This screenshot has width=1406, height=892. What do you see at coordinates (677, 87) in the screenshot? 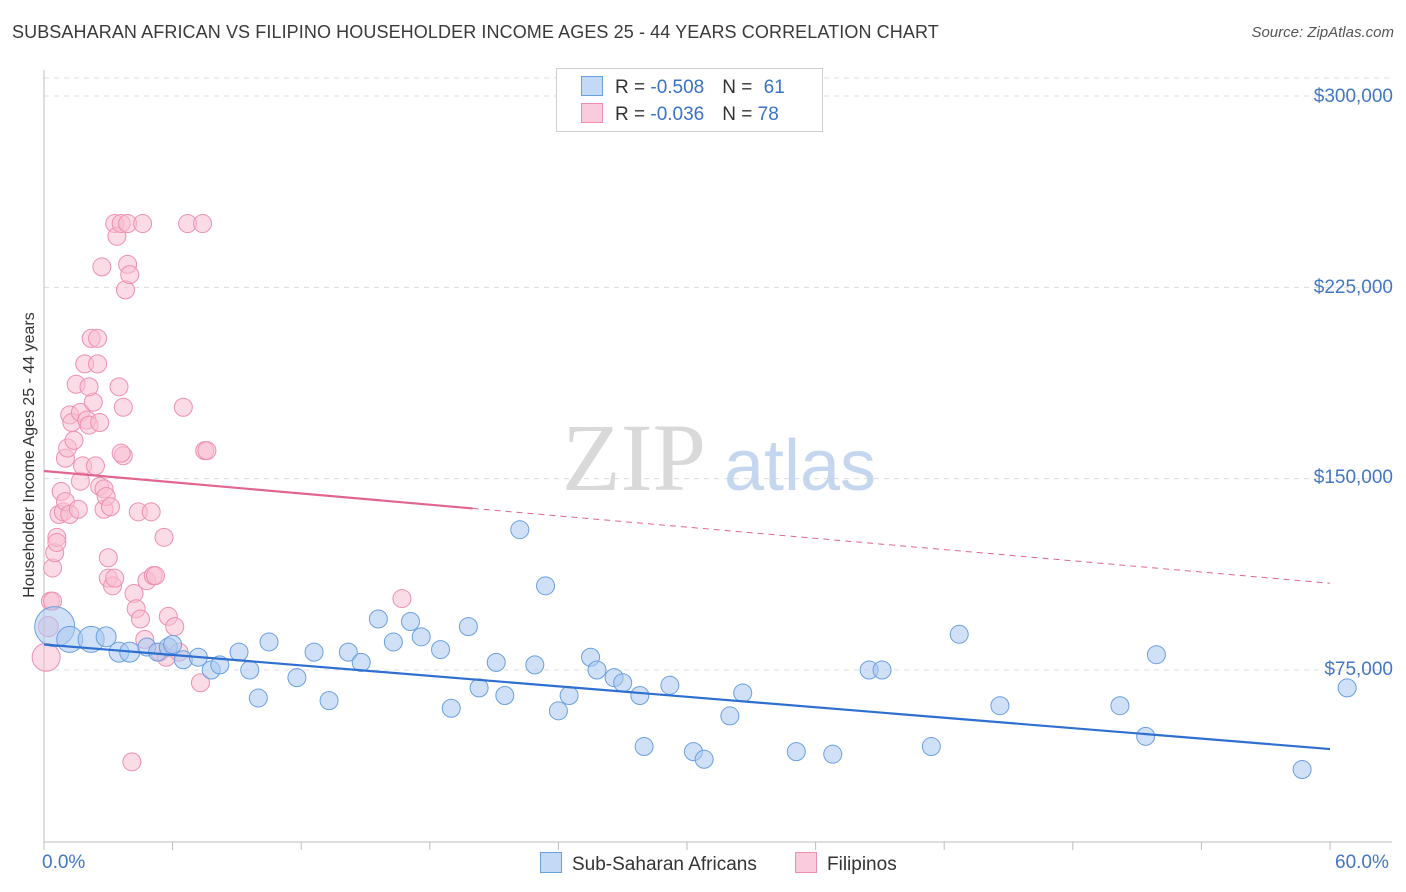
I see `blue-r-value: -0.508` at bounding box center [677, 87].